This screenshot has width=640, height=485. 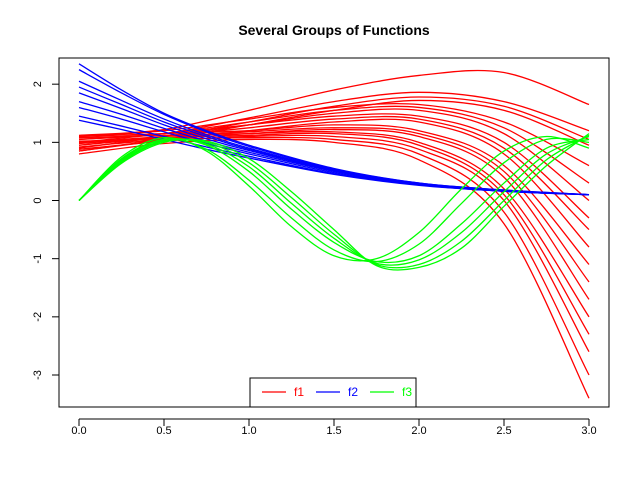 I want to click on y-tick-label: -2, so click(x=38, y=317).